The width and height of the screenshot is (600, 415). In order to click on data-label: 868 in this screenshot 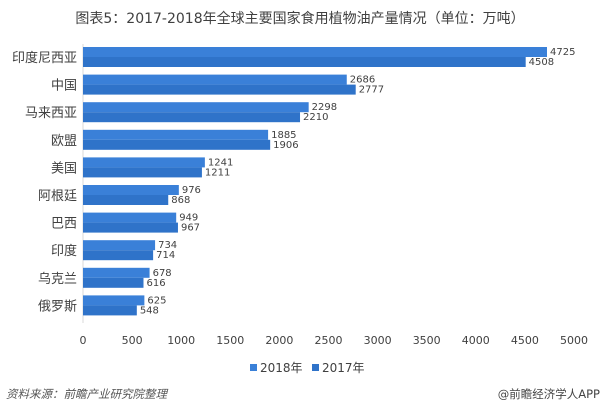, I will do `click(180, 200)`.